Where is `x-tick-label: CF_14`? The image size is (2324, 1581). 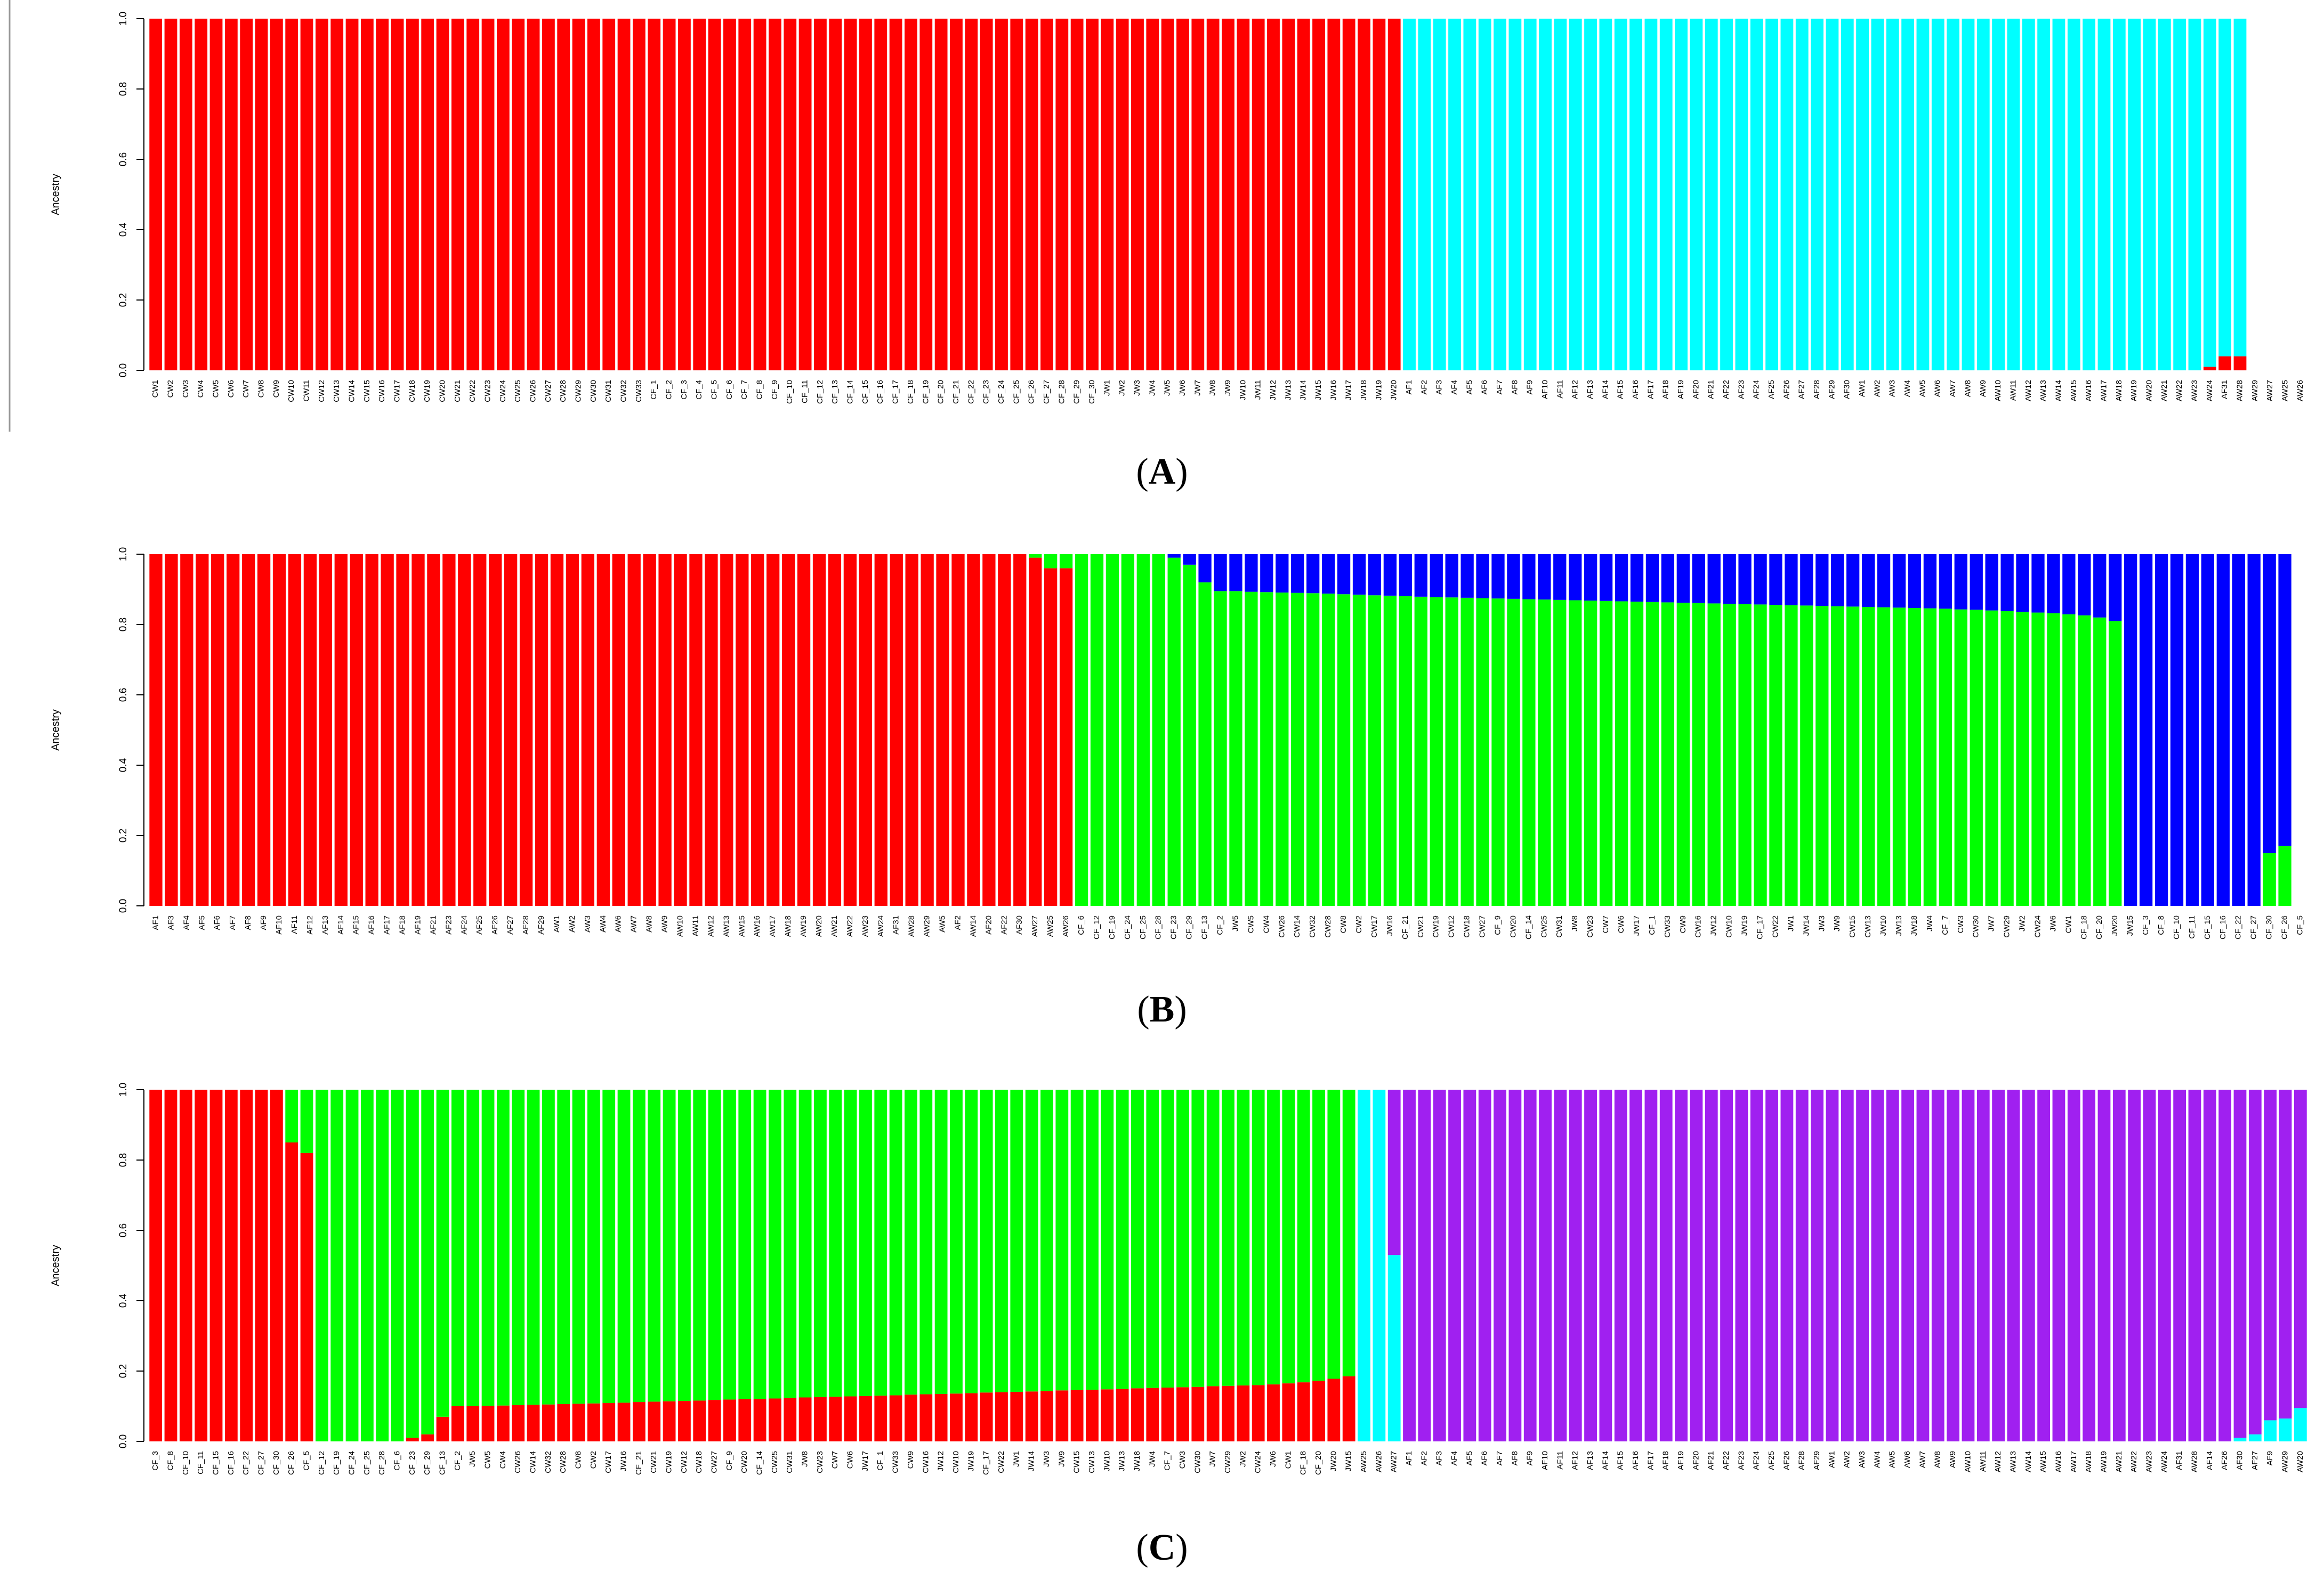 x-tick-label: CF_14 is located at coordinates (850, 392).